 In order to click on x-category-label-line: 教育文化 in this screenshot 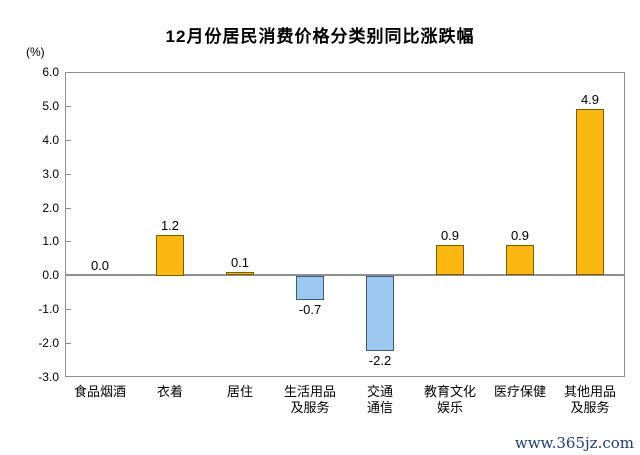, I will do `click(449, 391)`.